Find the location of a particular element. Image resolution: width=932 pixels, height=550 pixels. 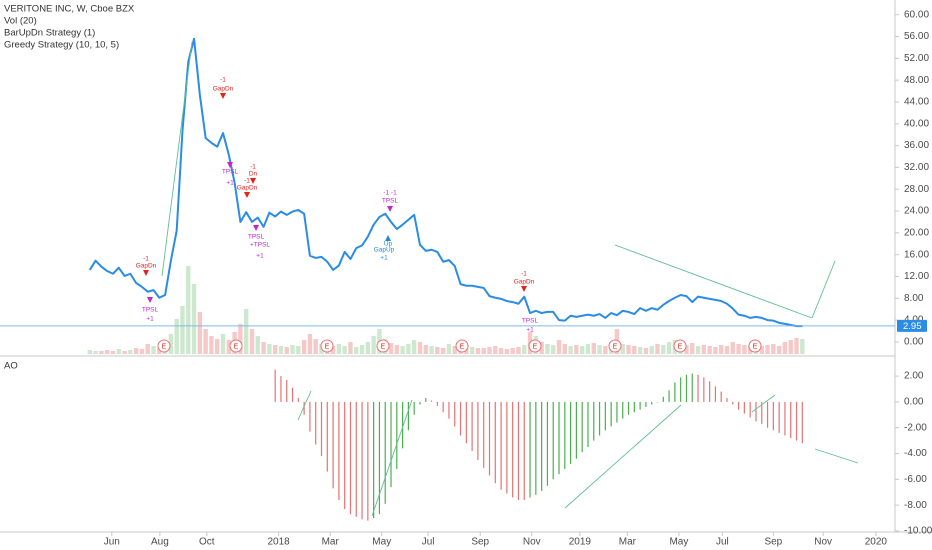

x-tick-label: Nov is located at coordinates (532, 542).